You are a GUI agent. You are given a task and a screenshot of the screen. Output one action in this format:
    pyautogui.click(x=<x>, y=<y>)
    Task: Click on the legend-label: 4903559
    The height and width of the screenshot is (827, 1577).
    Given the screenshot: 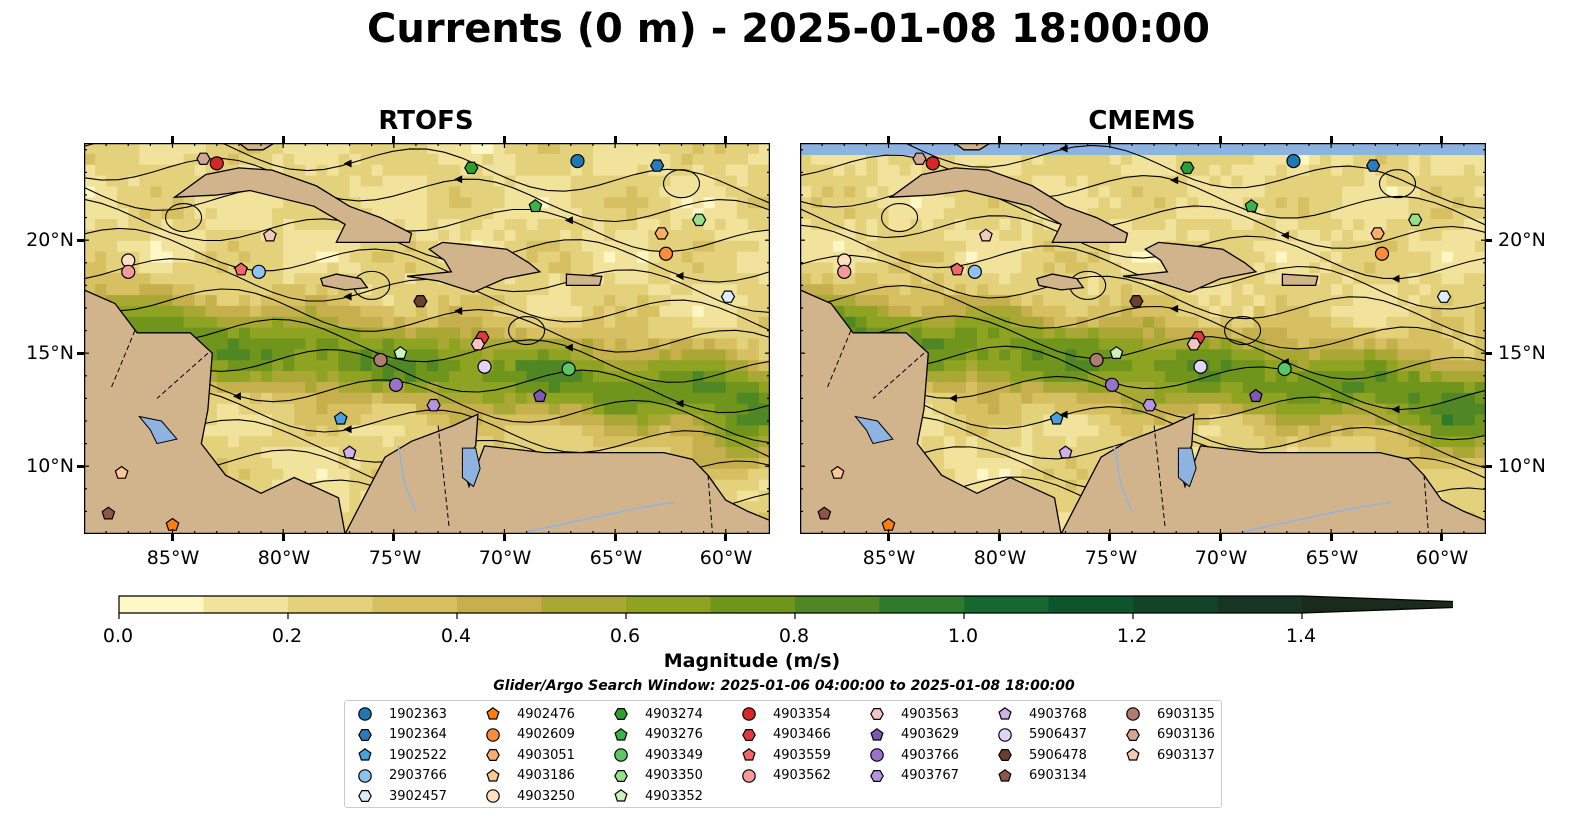 What is the action you would take?
    pyautogui.click(x=802, y=755)
    